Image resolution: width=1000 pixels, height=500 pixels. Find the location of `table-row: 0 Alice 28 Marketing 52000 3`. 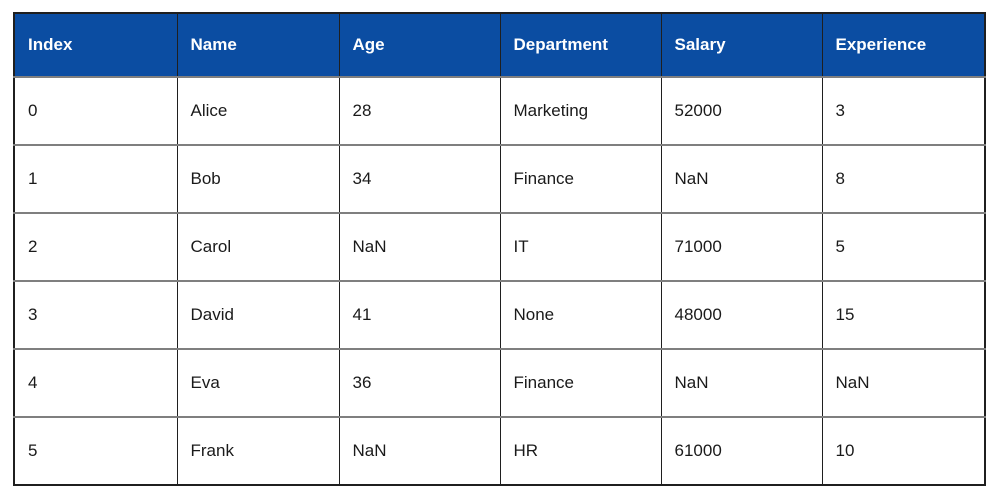

table-row: 0 Alice 28 Marketing 52000 3 is located at coordinates (499, 111).